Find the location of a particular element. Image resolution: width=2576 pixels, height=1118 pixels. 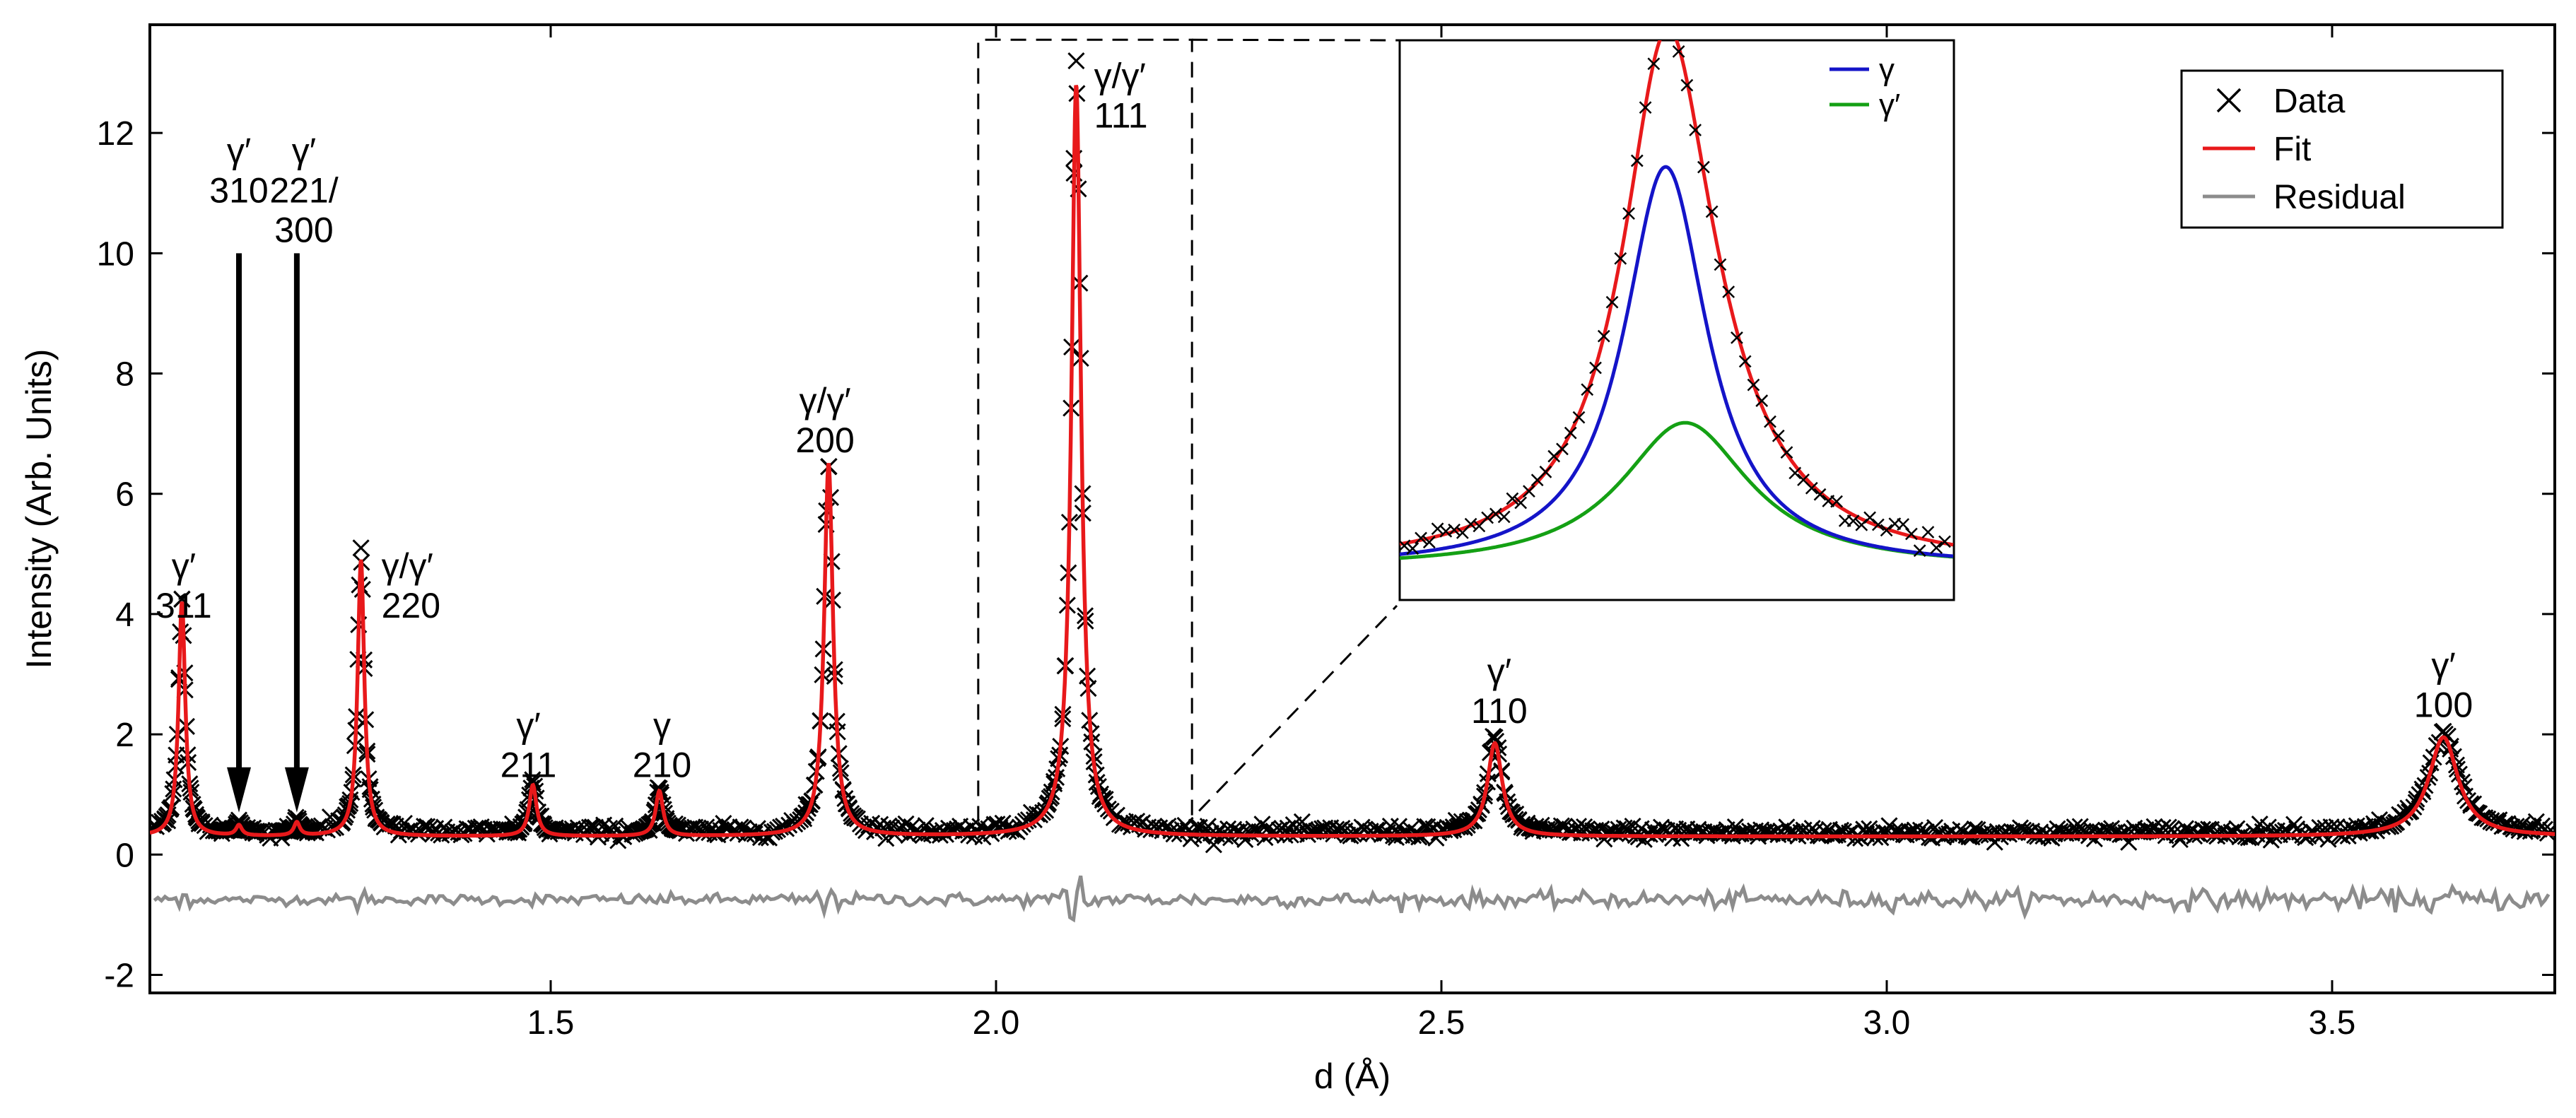

peak-label-line: 211 is located at coordinates (528, 765).